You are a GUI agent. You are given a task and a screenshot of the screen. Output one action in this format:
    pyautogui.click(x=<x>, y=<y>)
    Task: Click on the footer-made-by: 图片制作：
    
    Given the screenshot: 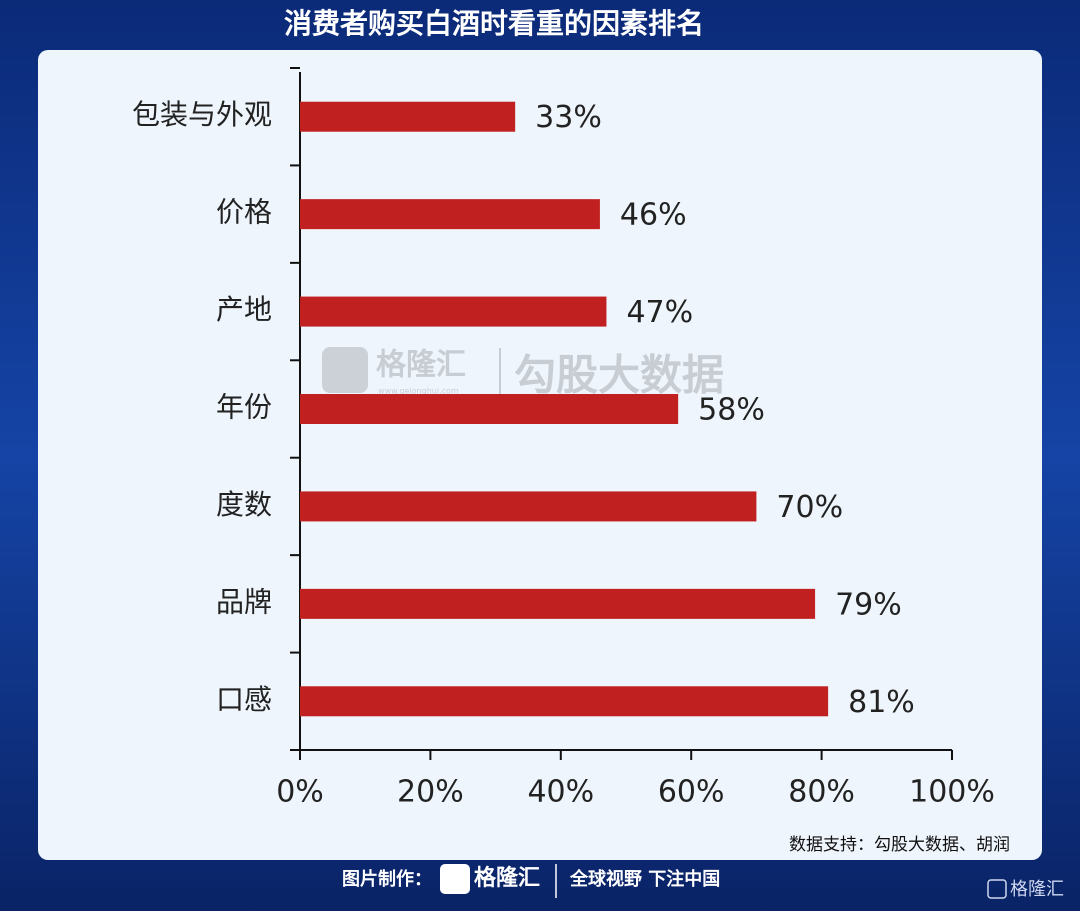 What is the action you would take?
    pyautogui.click(x=387, y=879)
    